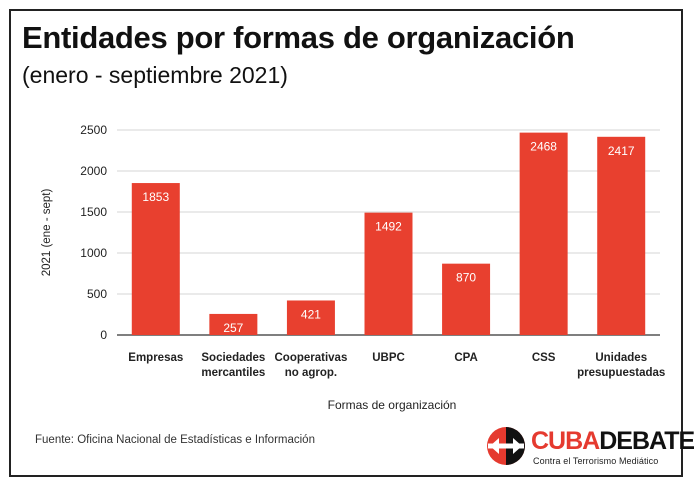 This screenshot has width=694, height=488. What do you see at coordinates (93, 232) in the screenshot?
I see `y-tick-labels: 0 500 1000 1500 2000 2500` at bounding box center [93, 232].